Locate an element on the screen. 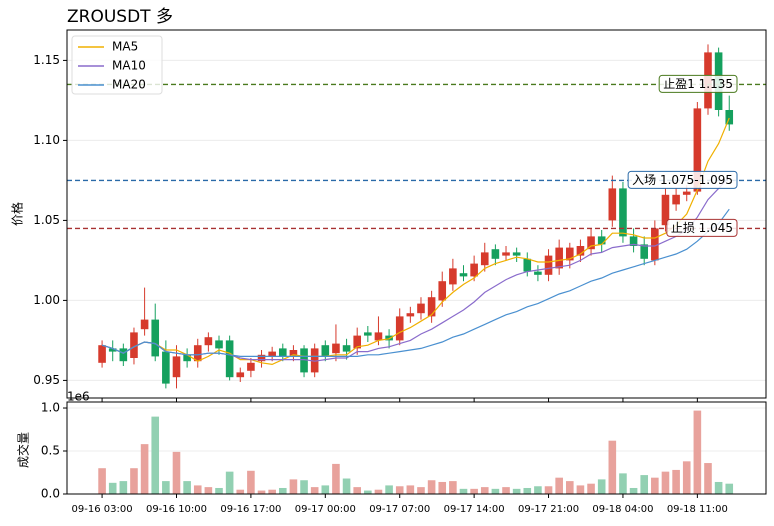 The height and width of the screenshot is (526, 774). chart-title: ZROUSDT 多 is located at coordinates (120, 17).